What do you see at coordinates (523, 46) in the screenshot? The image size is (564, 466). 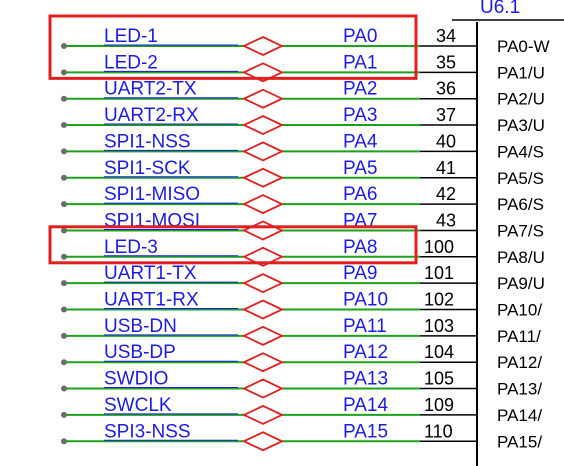 I see `chip-pin-name: PA0-W` at bounding box center [523, 46].